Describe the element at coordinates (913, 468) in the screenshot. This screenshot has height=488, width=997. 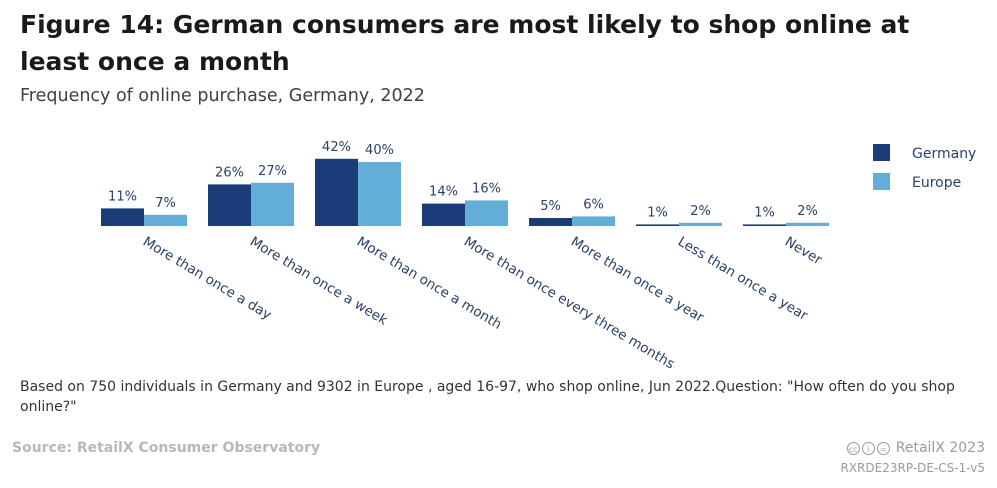
I see `report-code: RXRDE23RP-DE-CS-1-v5` at that location.